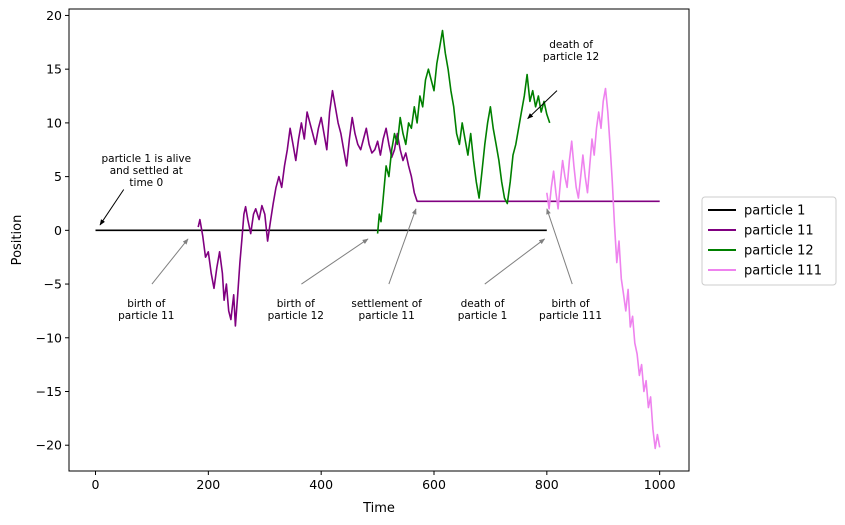 Image resolution: width=845 pixels, height=525 pixels. Describe the element at coordinates (146, 183) in the screenshot. I see `annotation-text-0-2: time 0` at that location.